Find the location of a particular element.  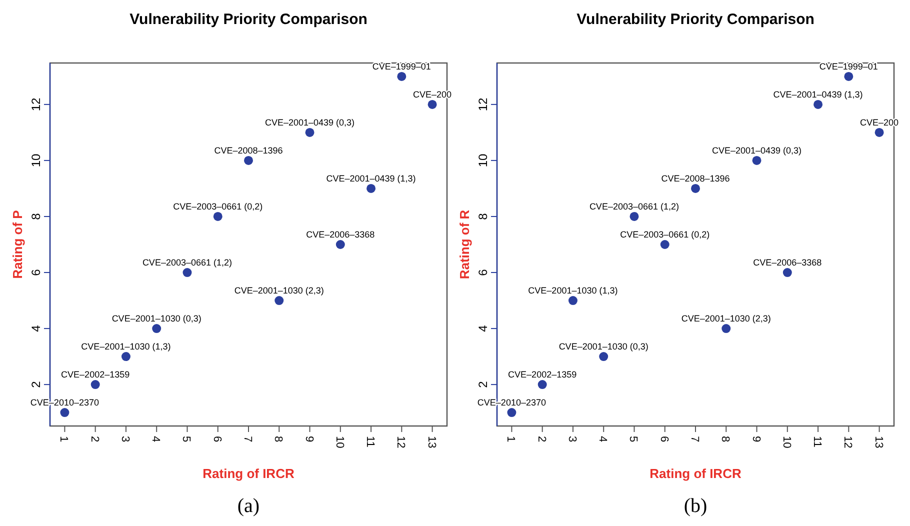

text: (b) is located at coordinates (696, 506).